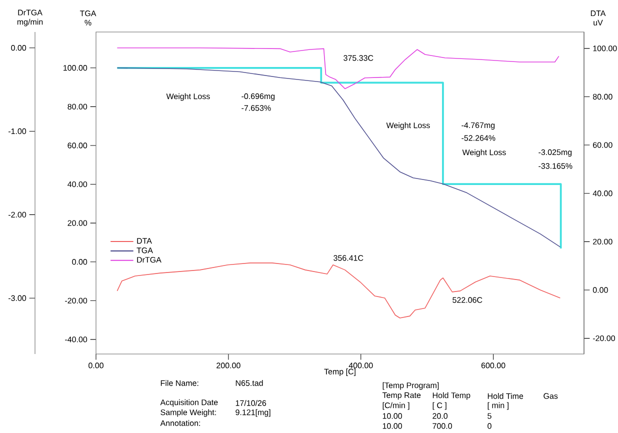 This screenshot has width=618, height=433. Describe the element at coordinates (253, 413) in the screenshot. I see `text: 9.121[mg]` at that location.